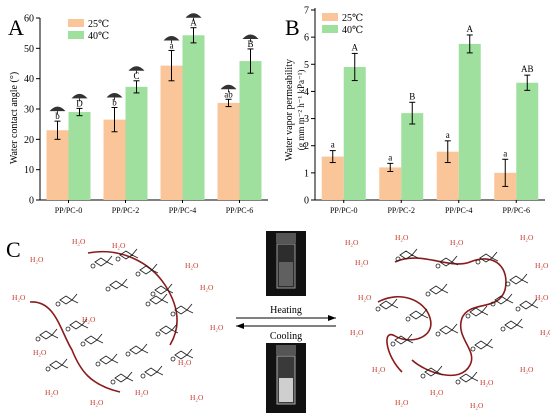  I want to click on significance-letter: ab, so click(228, 94).